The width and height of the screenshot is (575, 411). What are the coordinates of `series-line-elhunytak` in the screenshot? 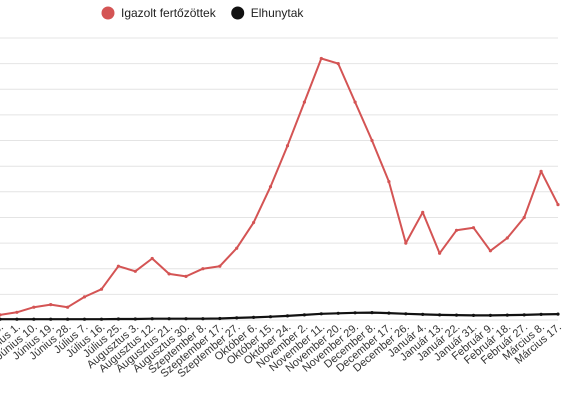 It's located at (279, 316).